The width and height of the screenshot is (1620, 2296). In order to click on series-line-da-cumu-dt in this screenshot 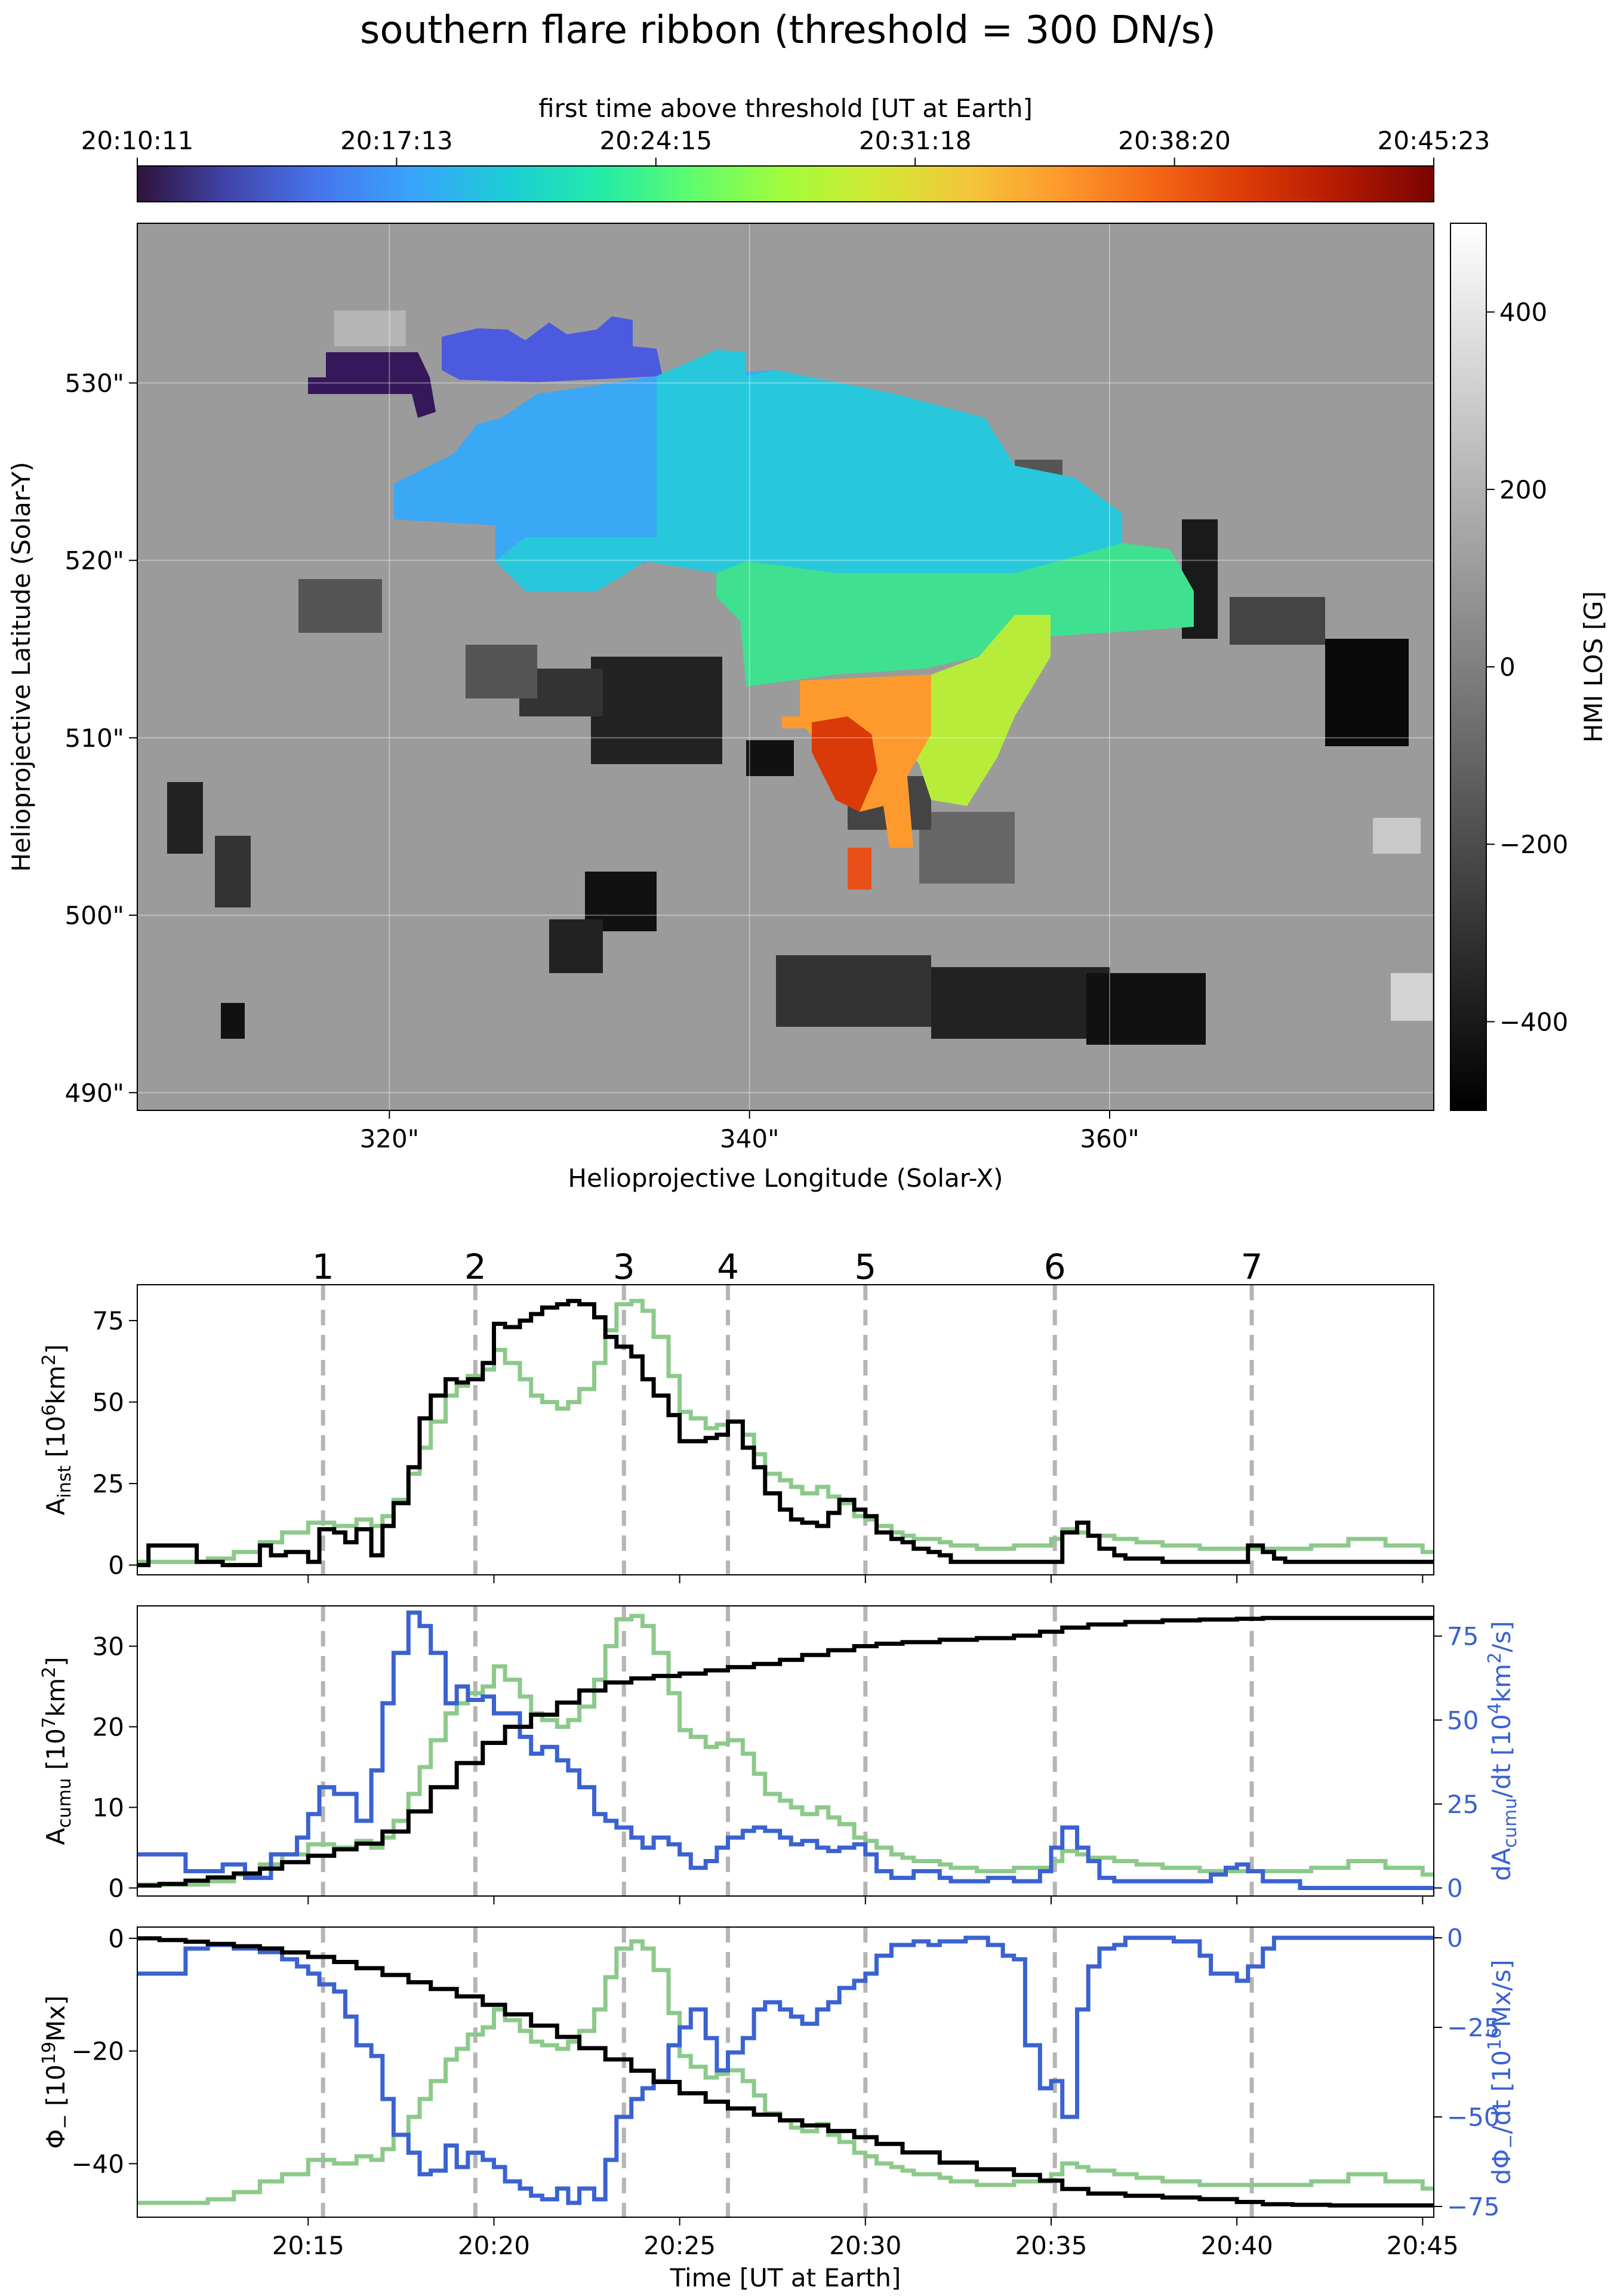, I will do `click(786, 1750)`.